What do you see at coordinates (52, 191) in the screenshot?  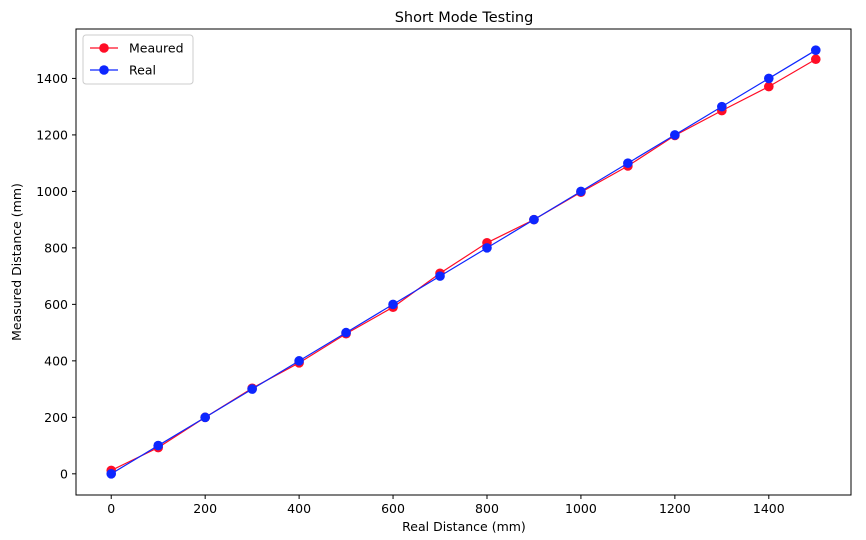 I see `y-tick-label: 1000` at bounding box center [52, 191].